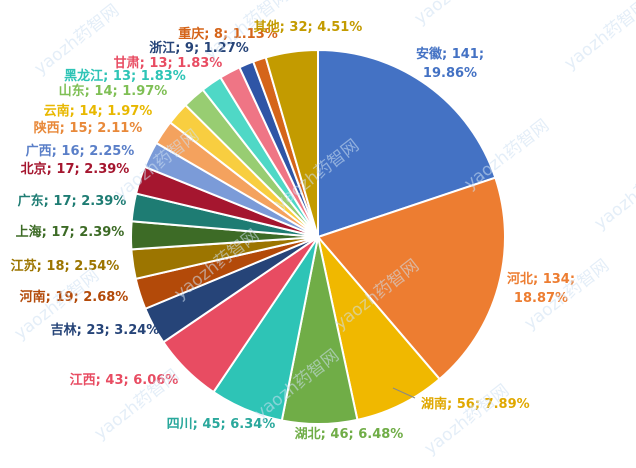  Describe the element at coordinates (65, 266) in the screenshot. I see `slice-label-8: 江苏; 18; 2.54%` at that location.